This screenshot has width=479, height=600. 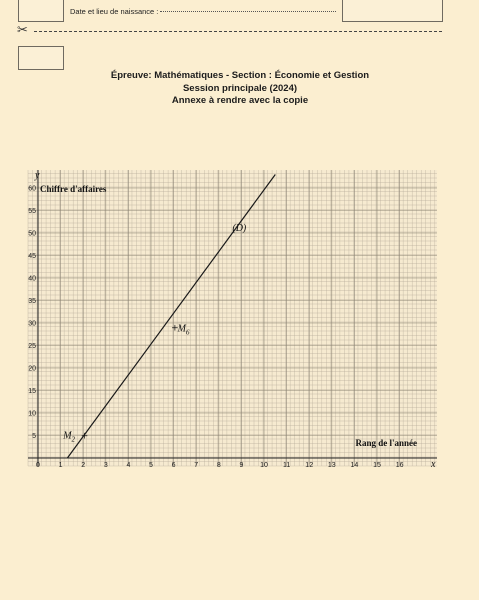 What do you see at coordinates (83, 465) in the screenshot?
I see `x-tick-label: 2` at bounding box center [83, 465].